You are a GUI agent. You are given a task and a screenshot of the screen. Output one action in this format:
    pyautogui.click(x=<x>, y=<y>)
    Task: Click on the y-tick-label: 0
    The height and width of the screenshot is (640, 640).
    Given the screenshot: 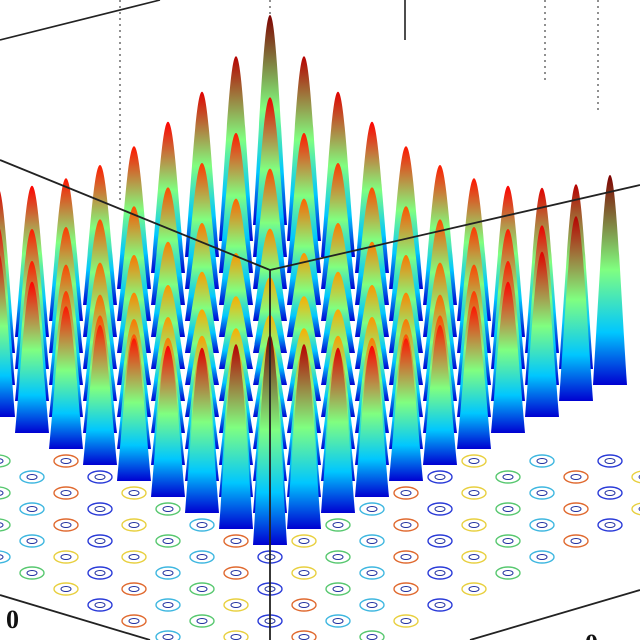 What is the action you would take?
    pyautogui.click(x=591, y=634)
    